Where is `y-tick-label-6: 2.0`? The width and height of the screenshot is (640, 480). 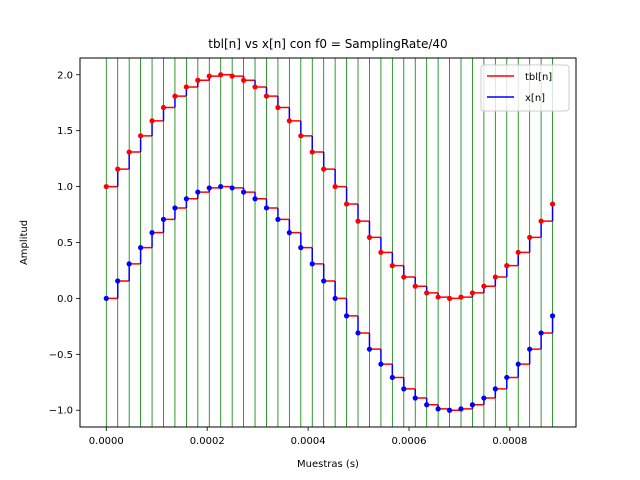 y-tick-label-6: 2.0 is located at coordinates (65, 75).